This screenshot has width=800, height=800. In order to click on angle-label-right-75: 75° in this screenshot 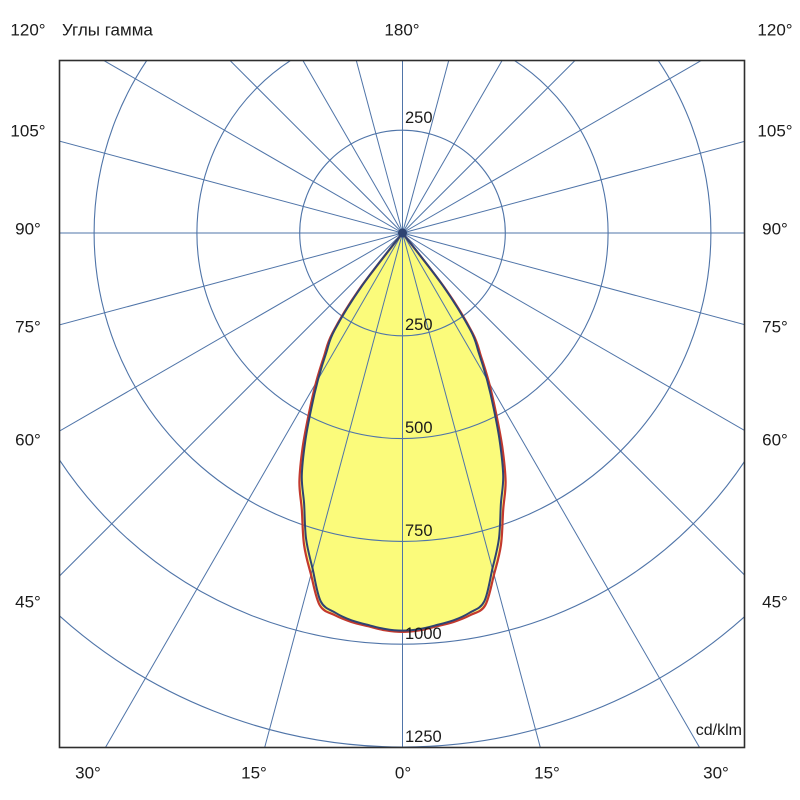, I will do `click(775, 327)`.